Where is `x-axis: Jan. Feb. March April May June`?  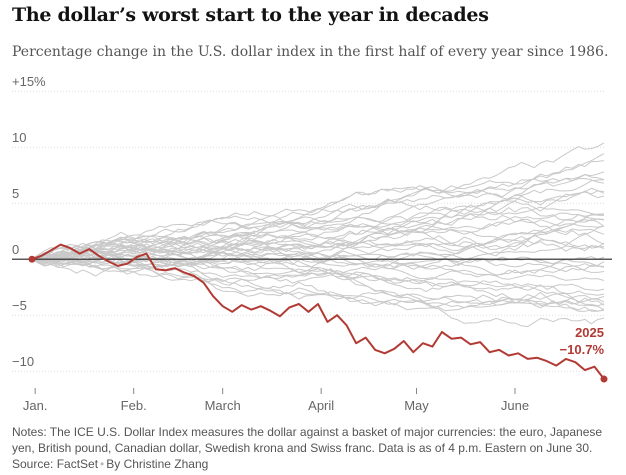
x-axis: Jan. Feb. March April May June is located at coordinates (276, 400).